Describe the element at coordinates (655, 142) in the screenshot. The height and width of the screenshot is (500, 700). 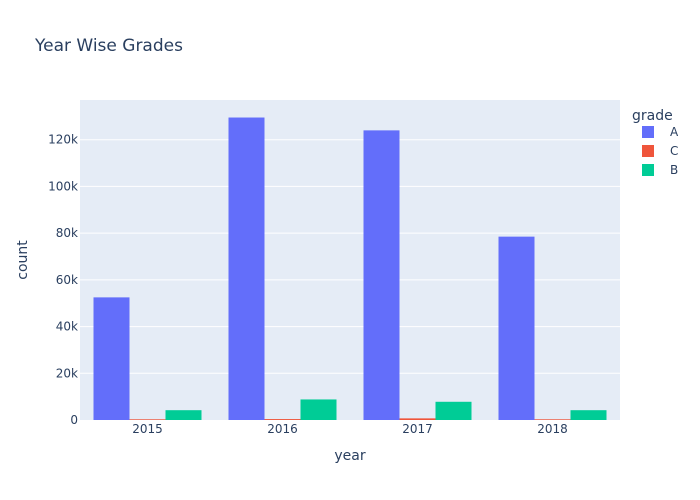
I see `legend: grade ACB` at that location.